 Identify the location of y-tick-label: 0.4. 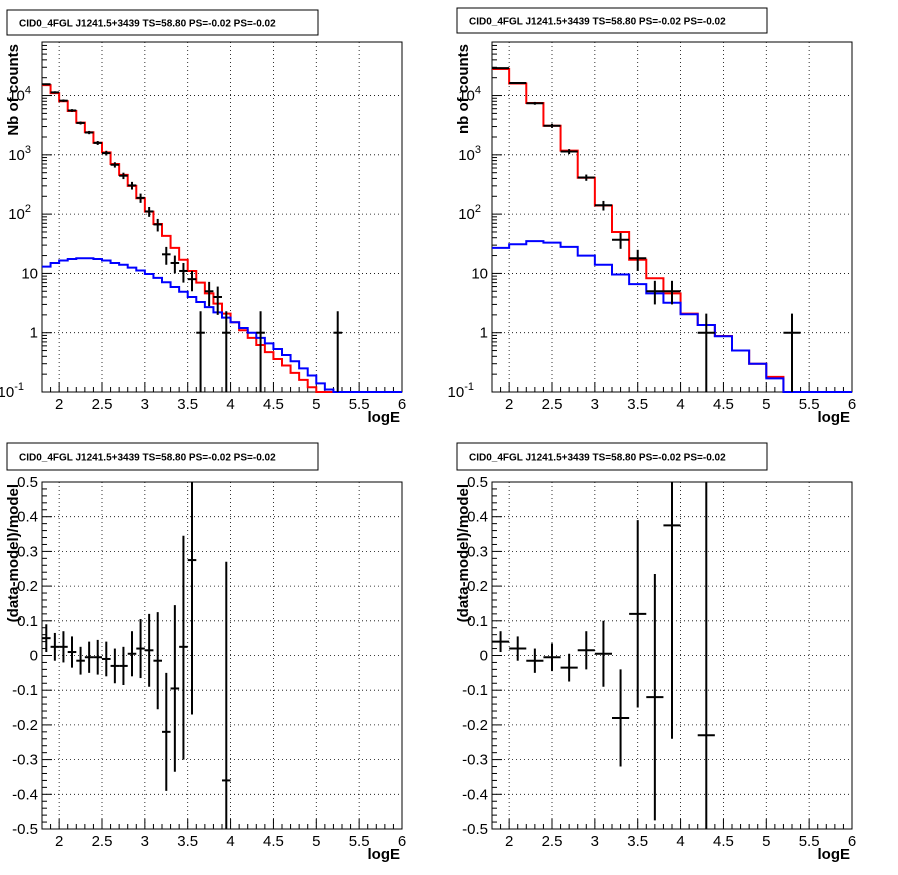
(27, 517).